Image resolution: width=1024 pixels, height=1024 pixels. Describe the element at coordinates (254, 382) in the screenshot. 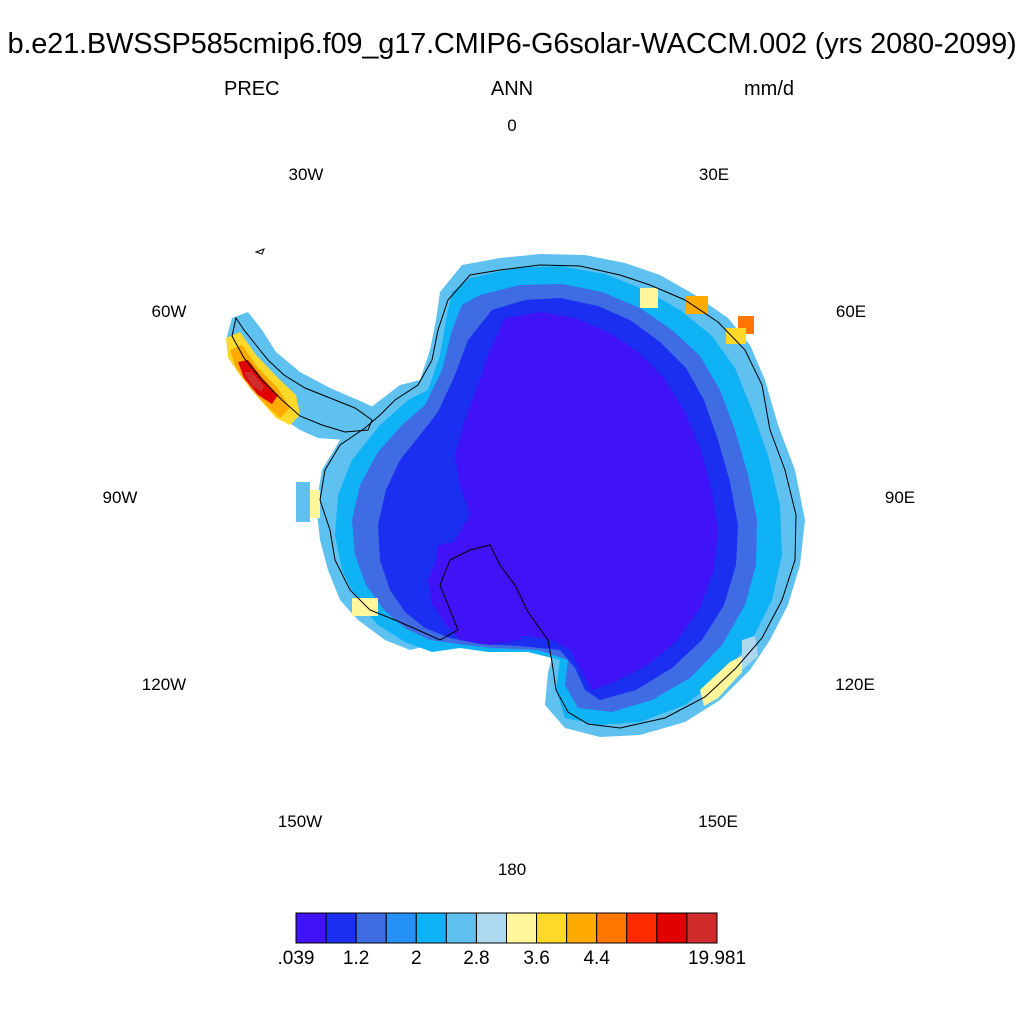

I see `peninsula-darkred` at that location.